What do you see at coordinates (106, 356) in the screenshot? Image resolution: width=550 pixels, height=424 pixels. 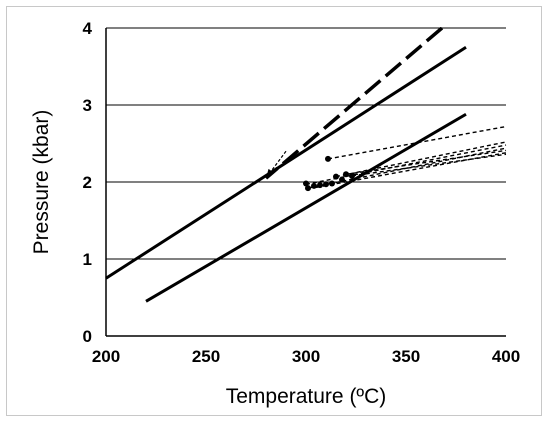 I see `x-tick-label-0: 200` at bounding box center [106, 356].